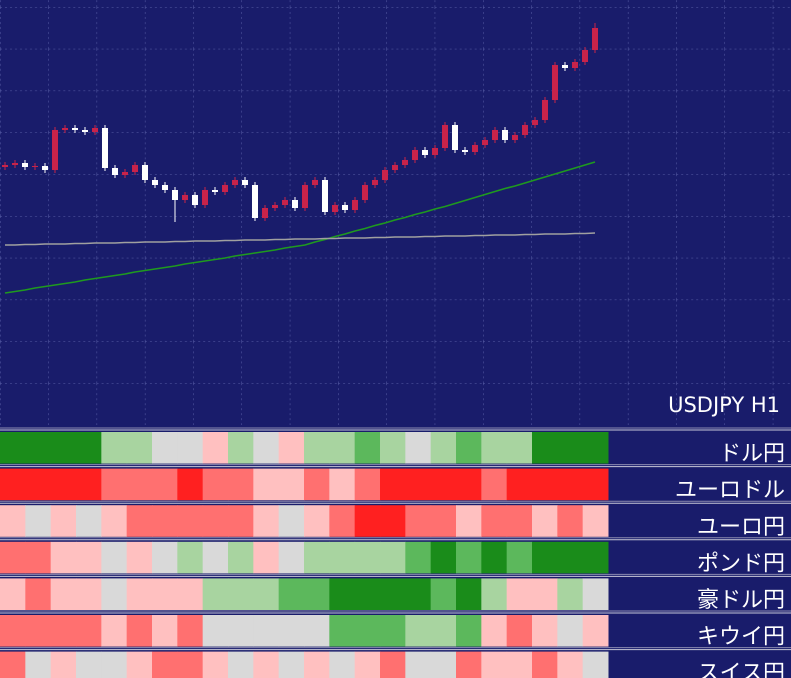  I want to click on symbol-title: USDJPY H1, so click(724, 405).